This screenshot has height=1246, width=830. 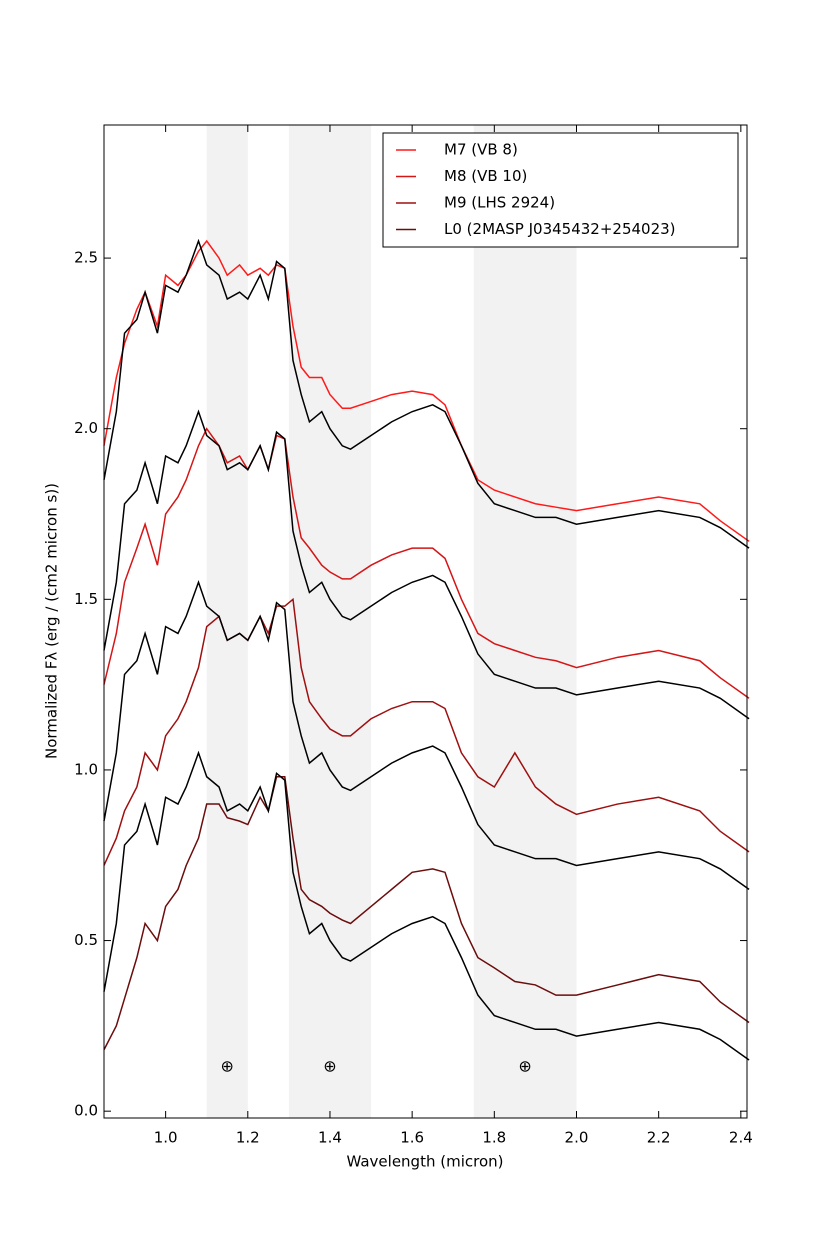 What do you see at coordinates (412, 1138) in the screenshot?
I see `x-tick-label: 1.6` at bounding box center [412, 1138].